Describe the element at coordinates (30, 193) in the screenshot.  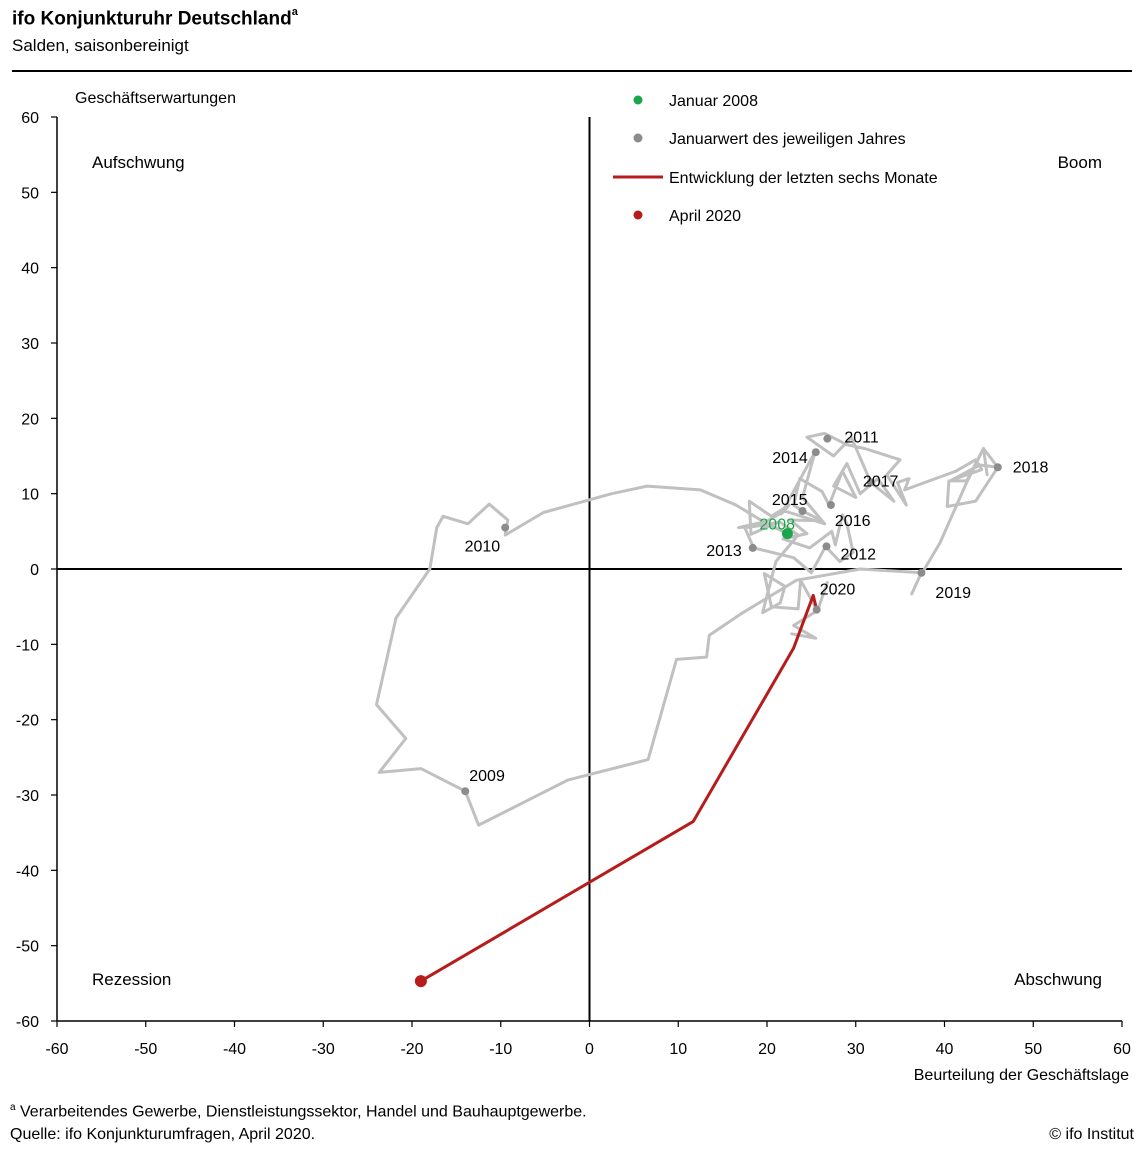
I see `y-tick-label: 50` at that location.